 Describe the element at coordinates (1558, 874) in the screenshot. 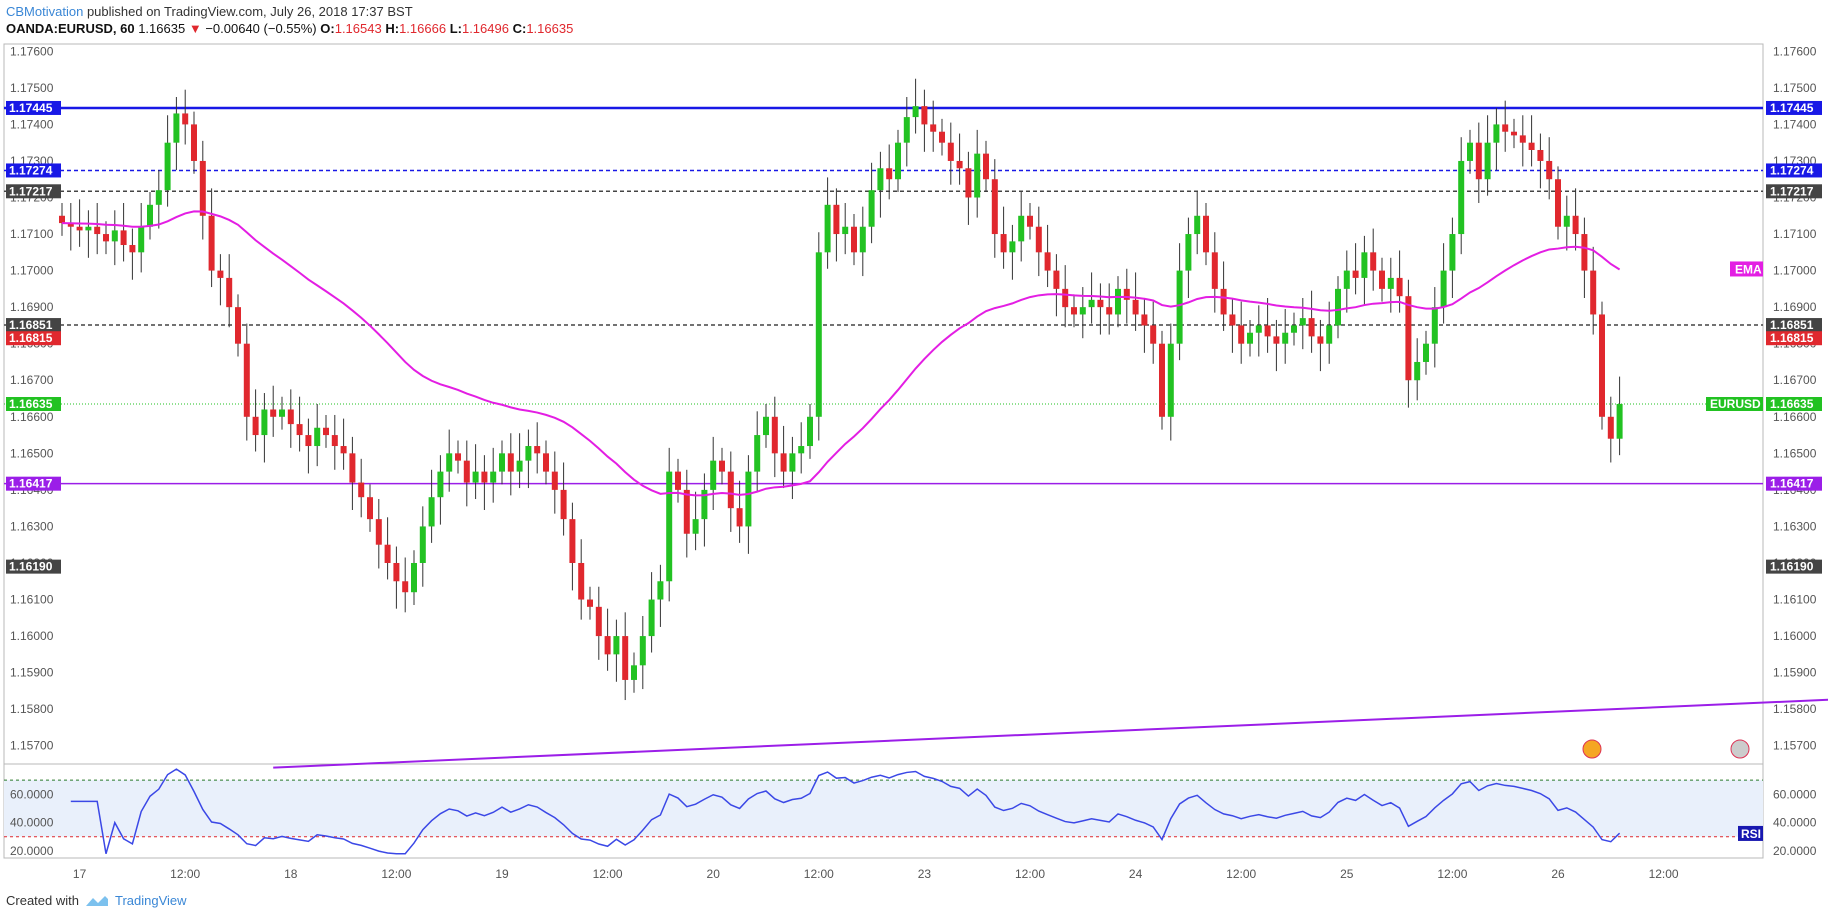

I see `x-tick: 26` at that location.